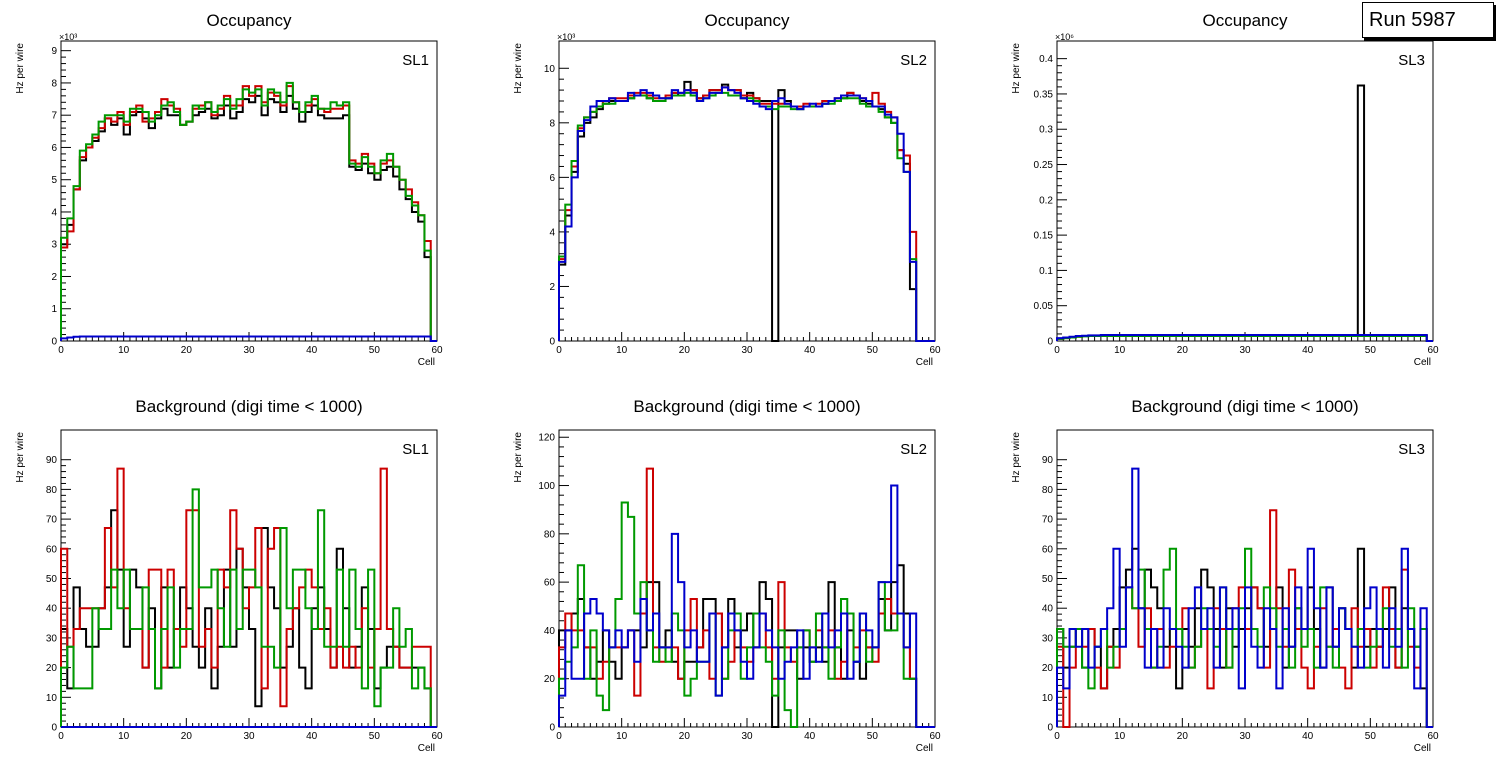 The image size is (1496, 772). I want to click on y-tick-label: 0.25, so click(1044, 165).